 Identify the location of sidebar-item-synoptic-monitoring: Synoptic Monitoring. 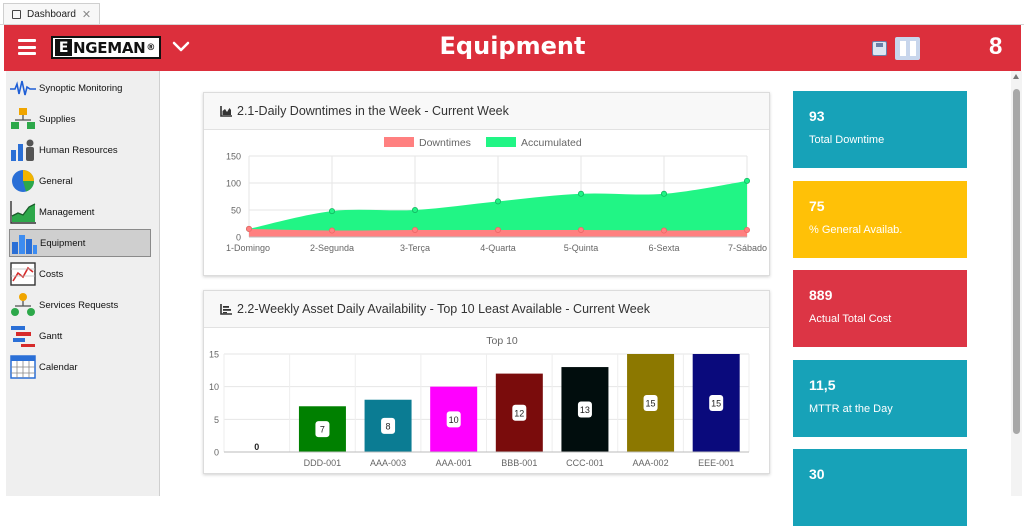
(80, 88).